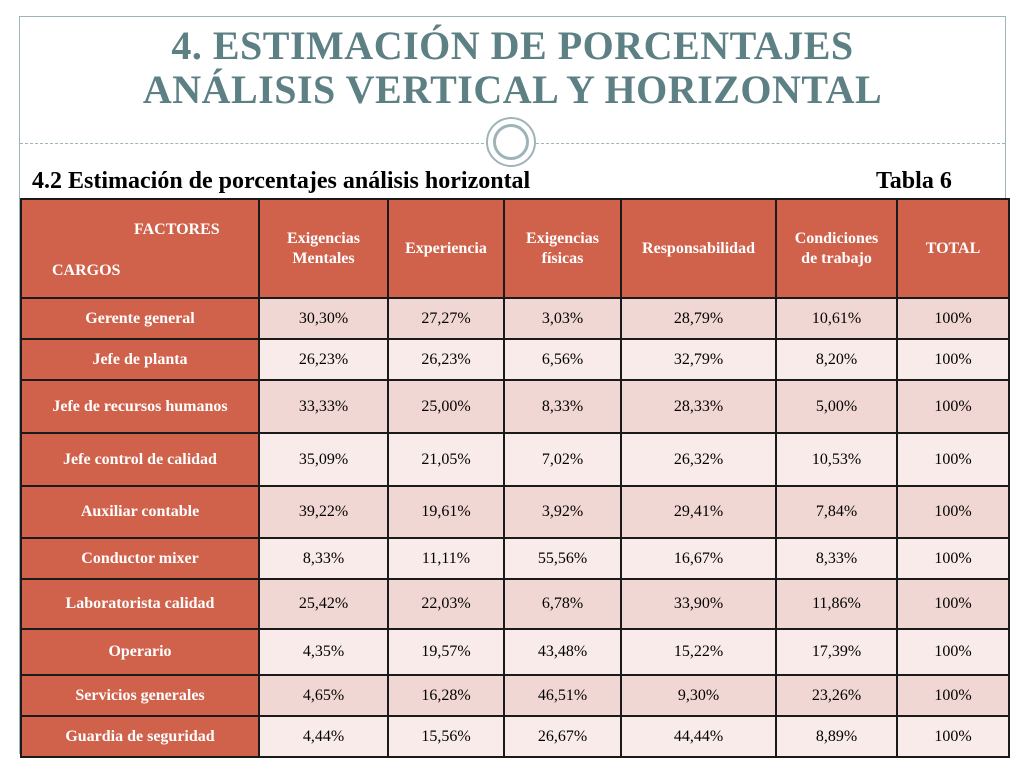 The height and width of the screenshot is (768, 1024). What do you see at coordinates (140, 512) in the screenshot?
I see `row-label-cargo: Auxiliar contable` at bounding box center [140, 512].